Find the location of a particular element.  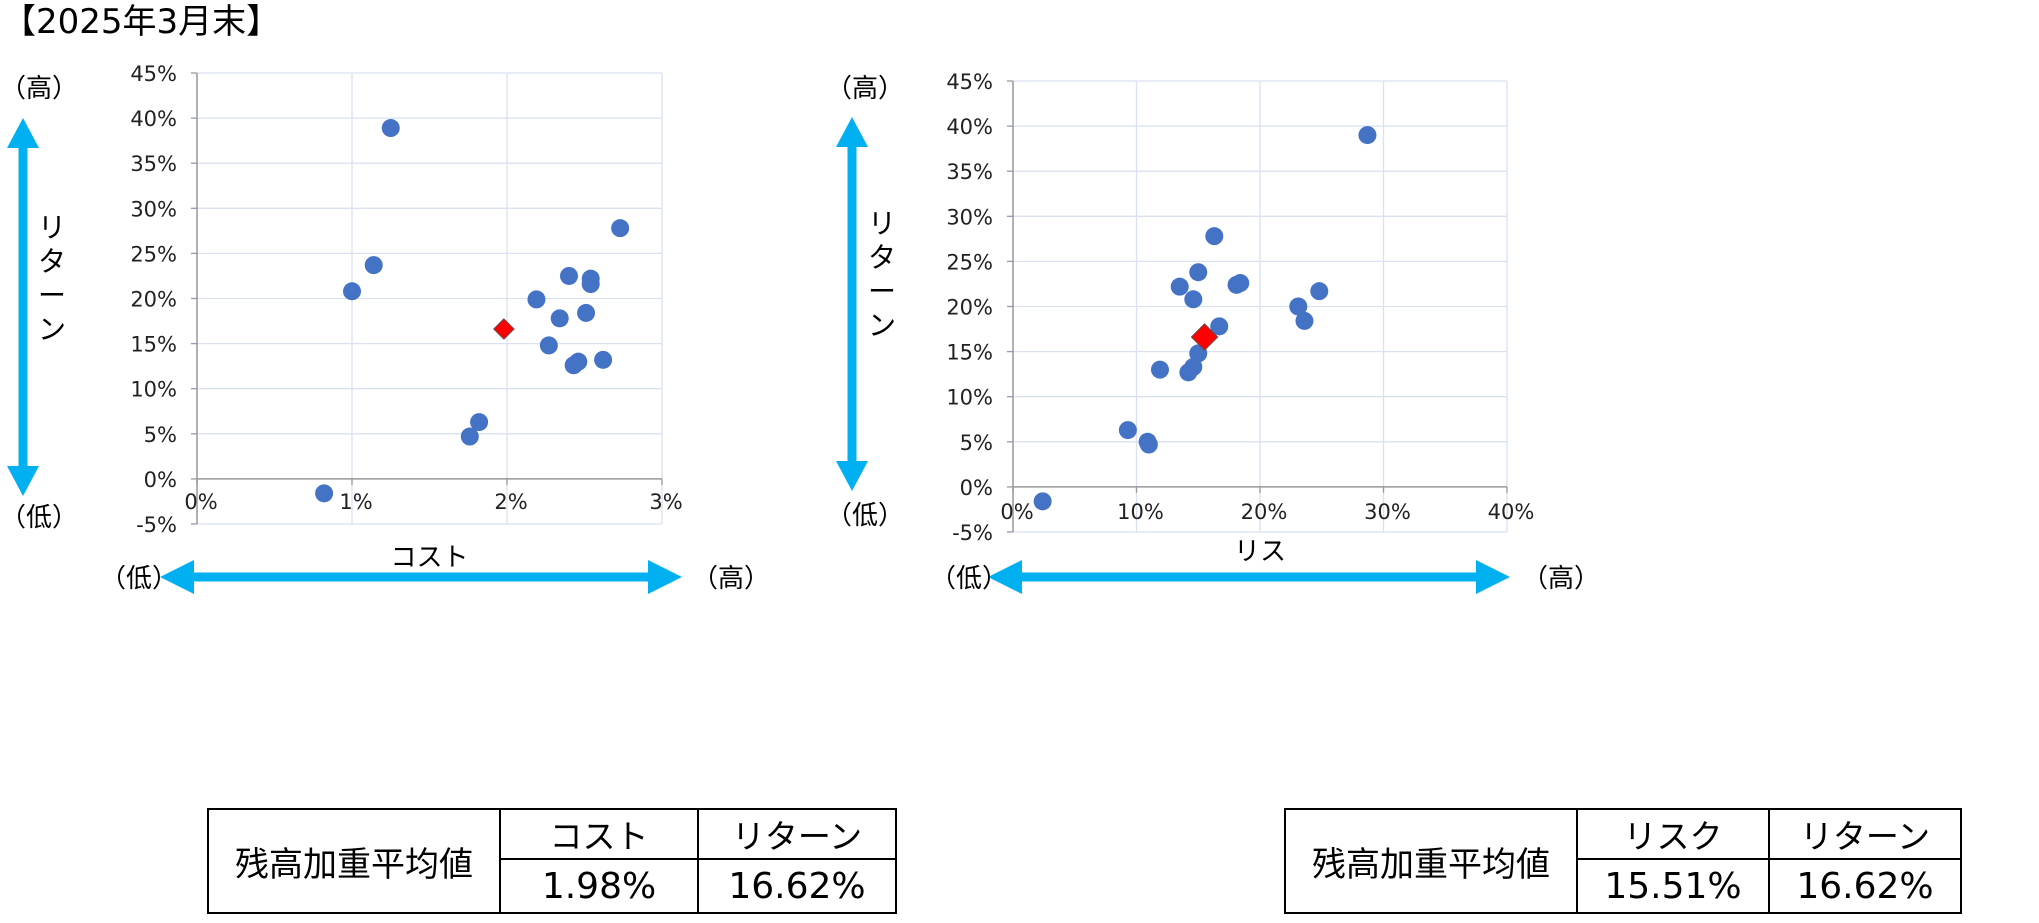

value-cost: 1.98% is located at coordinates (599, 886).